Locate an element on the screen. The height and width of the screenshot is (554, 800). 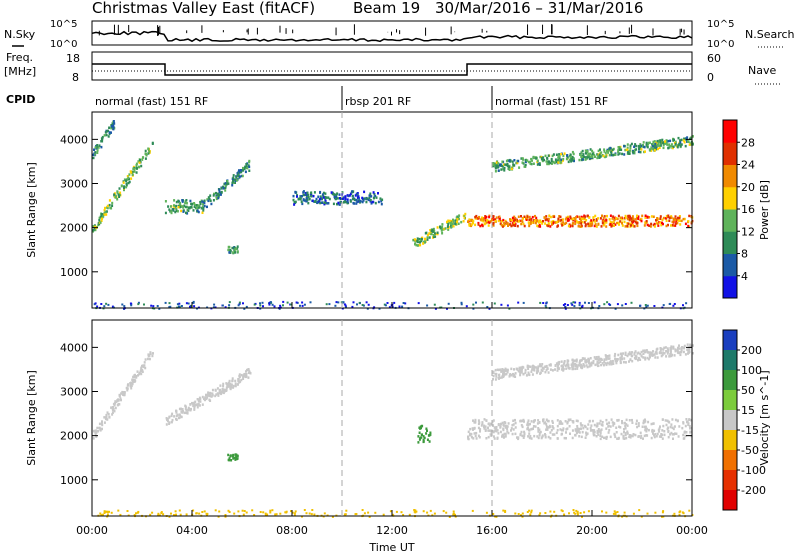
colorbar-swatch is located at coordinates (730, 153).